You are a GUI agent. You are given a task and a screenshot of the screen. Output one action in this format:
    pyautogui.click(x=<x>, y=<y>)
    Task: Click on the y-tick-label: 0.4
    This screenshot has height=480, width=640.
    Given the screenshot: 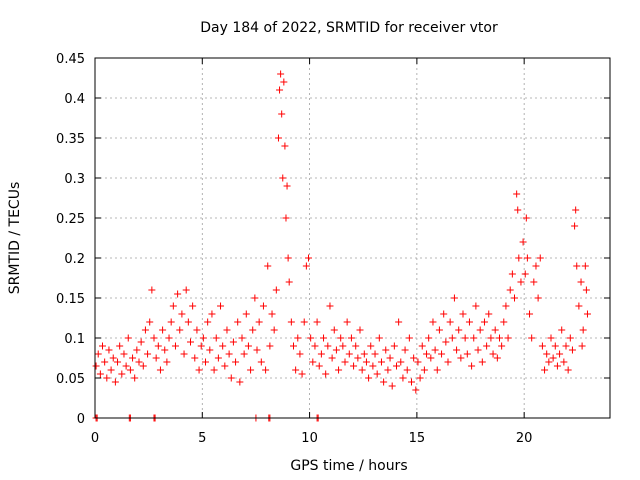 What is the action you would take?
    pyautogui.click(x=74, y=99)
    